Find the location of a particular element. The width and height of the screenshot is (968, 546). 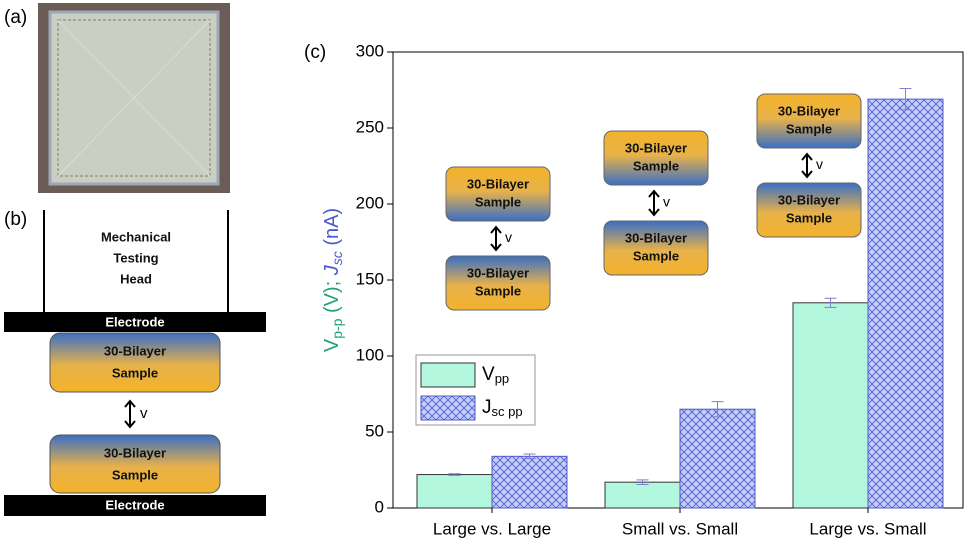

y-tick-label: 300 is located at coordinates (370, 50).